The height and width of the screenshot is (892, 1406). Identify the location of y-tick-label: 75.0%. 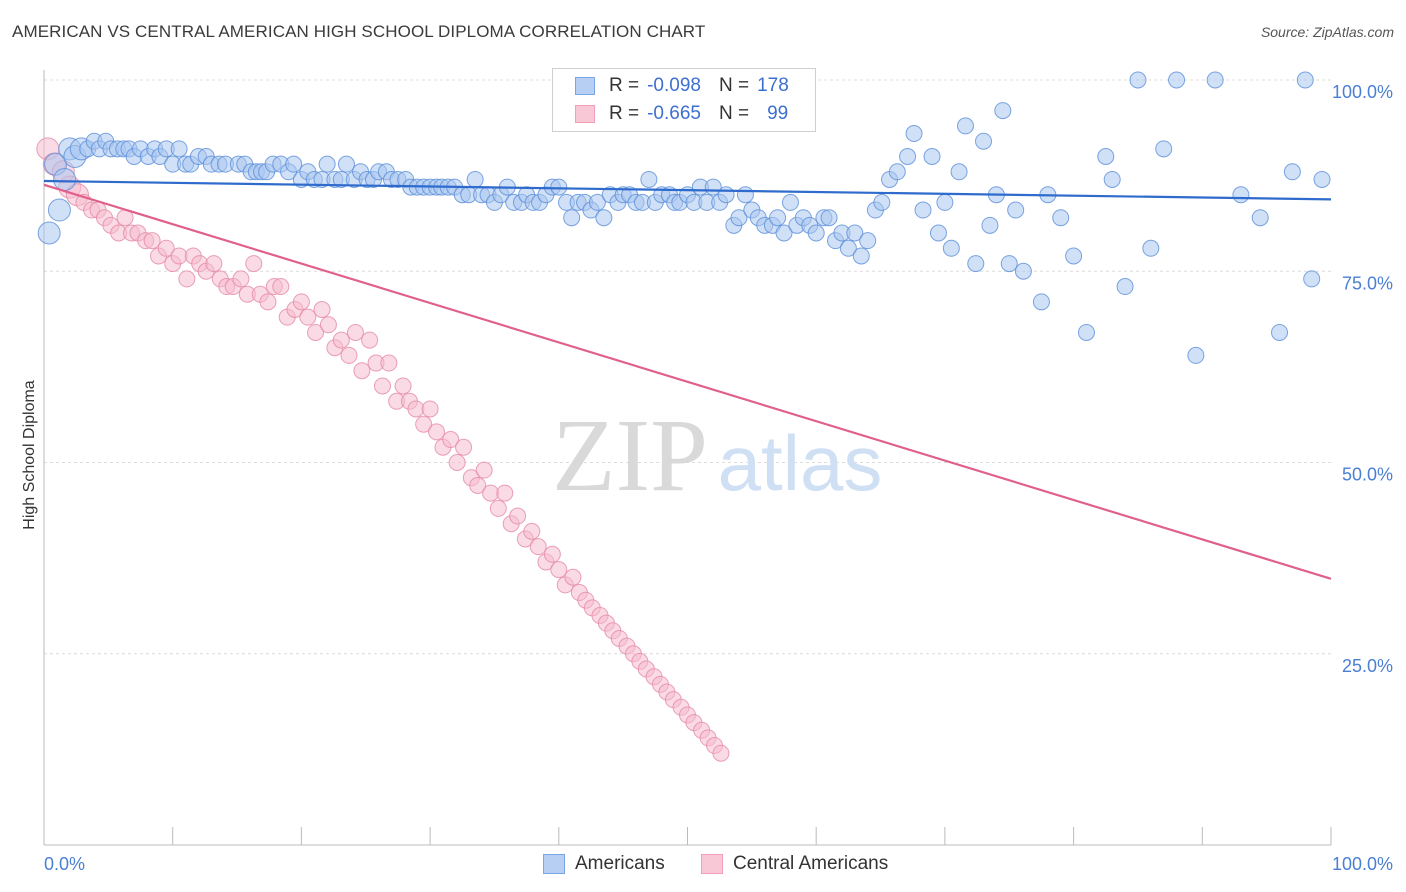
(1367, 283).